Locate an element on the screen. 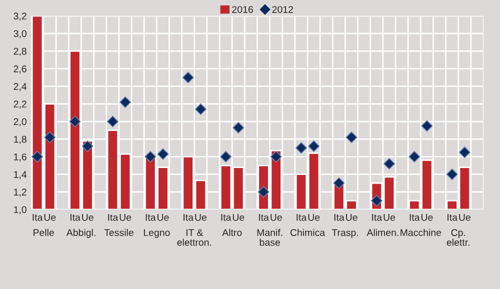 This screenshot has height=289, width=500. text: Macchine is located at coordinates (421, 232).